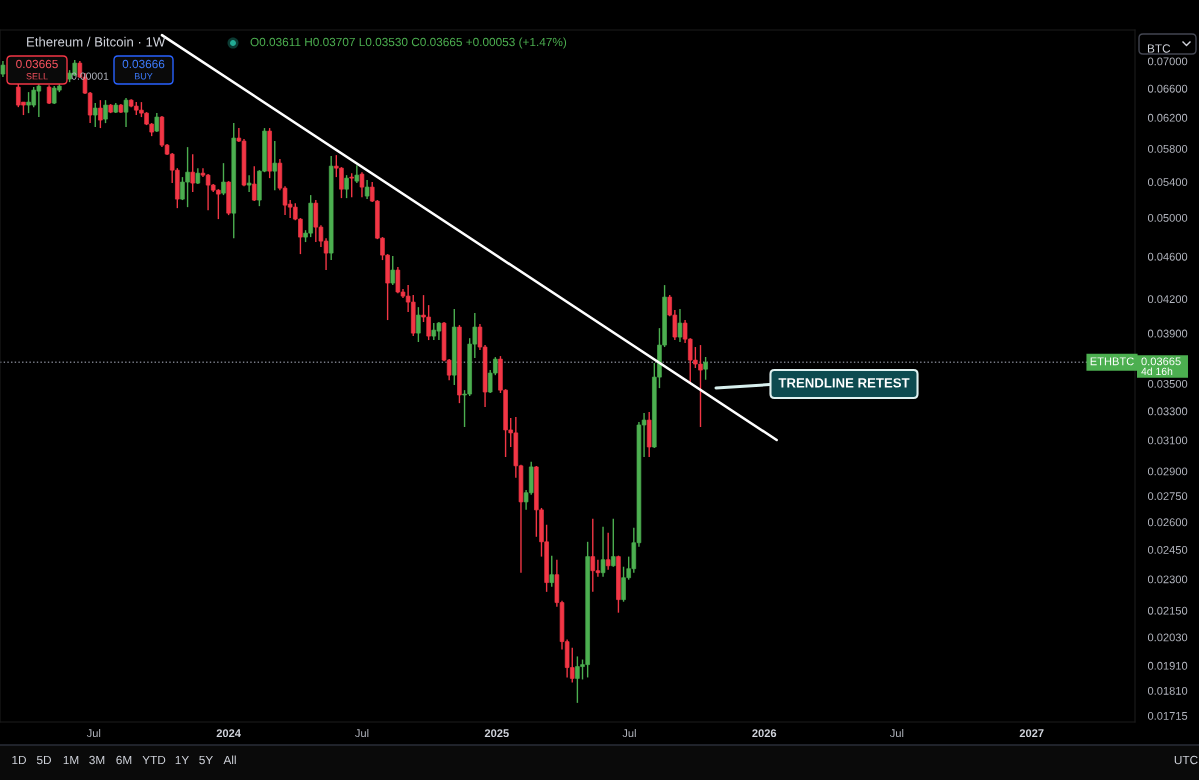  I want to click on x-tick-label: 2024, so click(228, 733).